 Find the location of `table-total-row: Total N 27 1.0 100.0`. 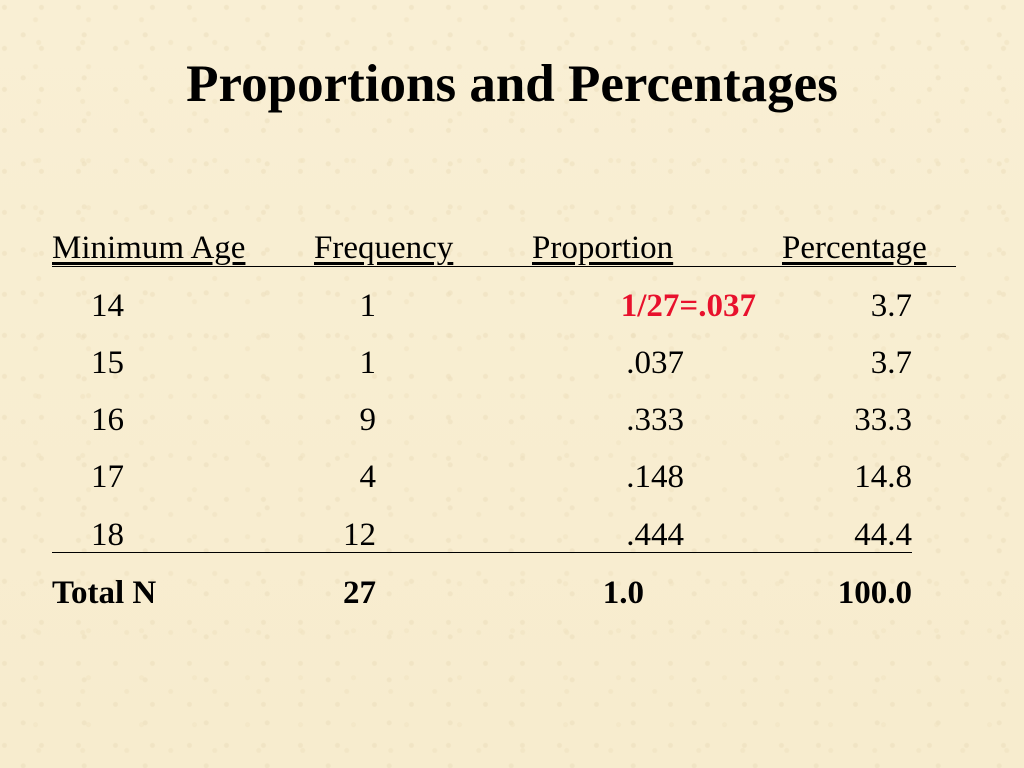

table-total-row: Total N 27 1.0 100.0 is located at coordinates (512, 593).